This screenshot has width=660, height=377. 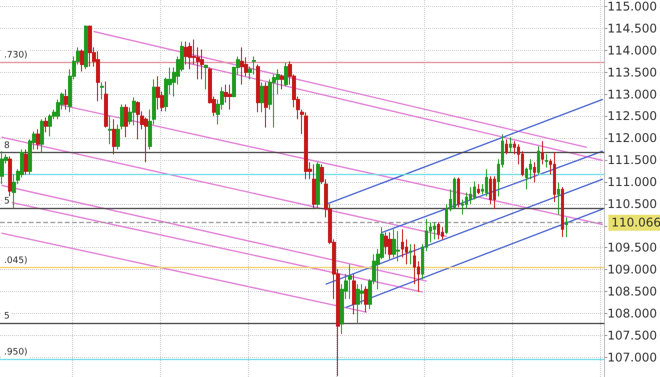 What do you see at coordinates (632, 203) in the screenshot?
I see `y-tick-label: 110.500` at bounding box center [632, 203].